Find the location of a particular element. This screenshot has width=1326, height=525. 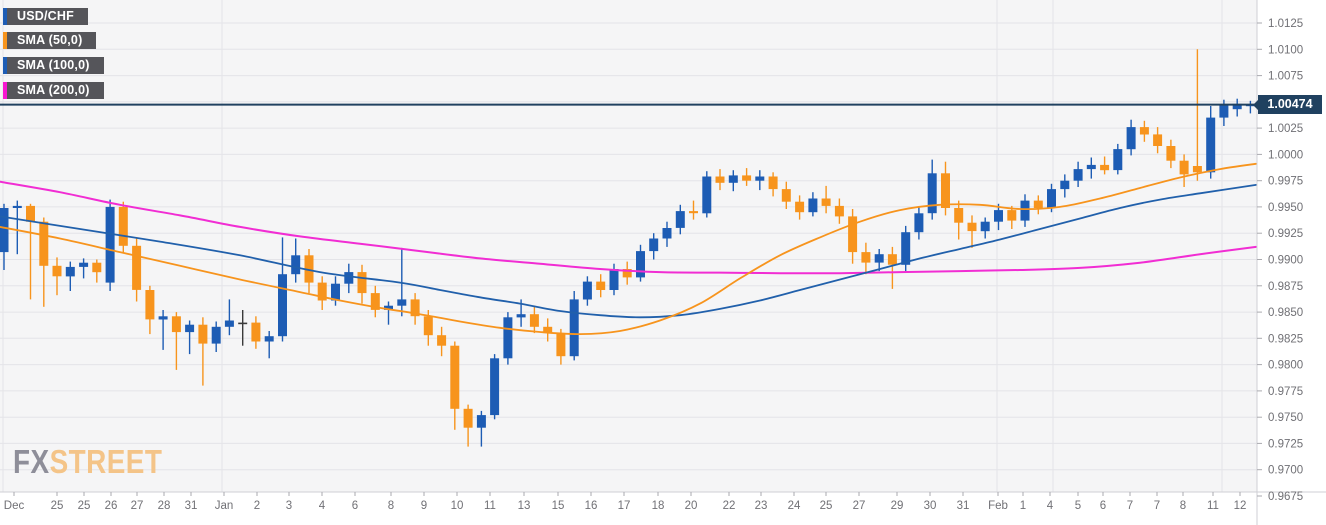

legend-chip-sma50: SMA (50,0) is located at coordinates (50, 40).